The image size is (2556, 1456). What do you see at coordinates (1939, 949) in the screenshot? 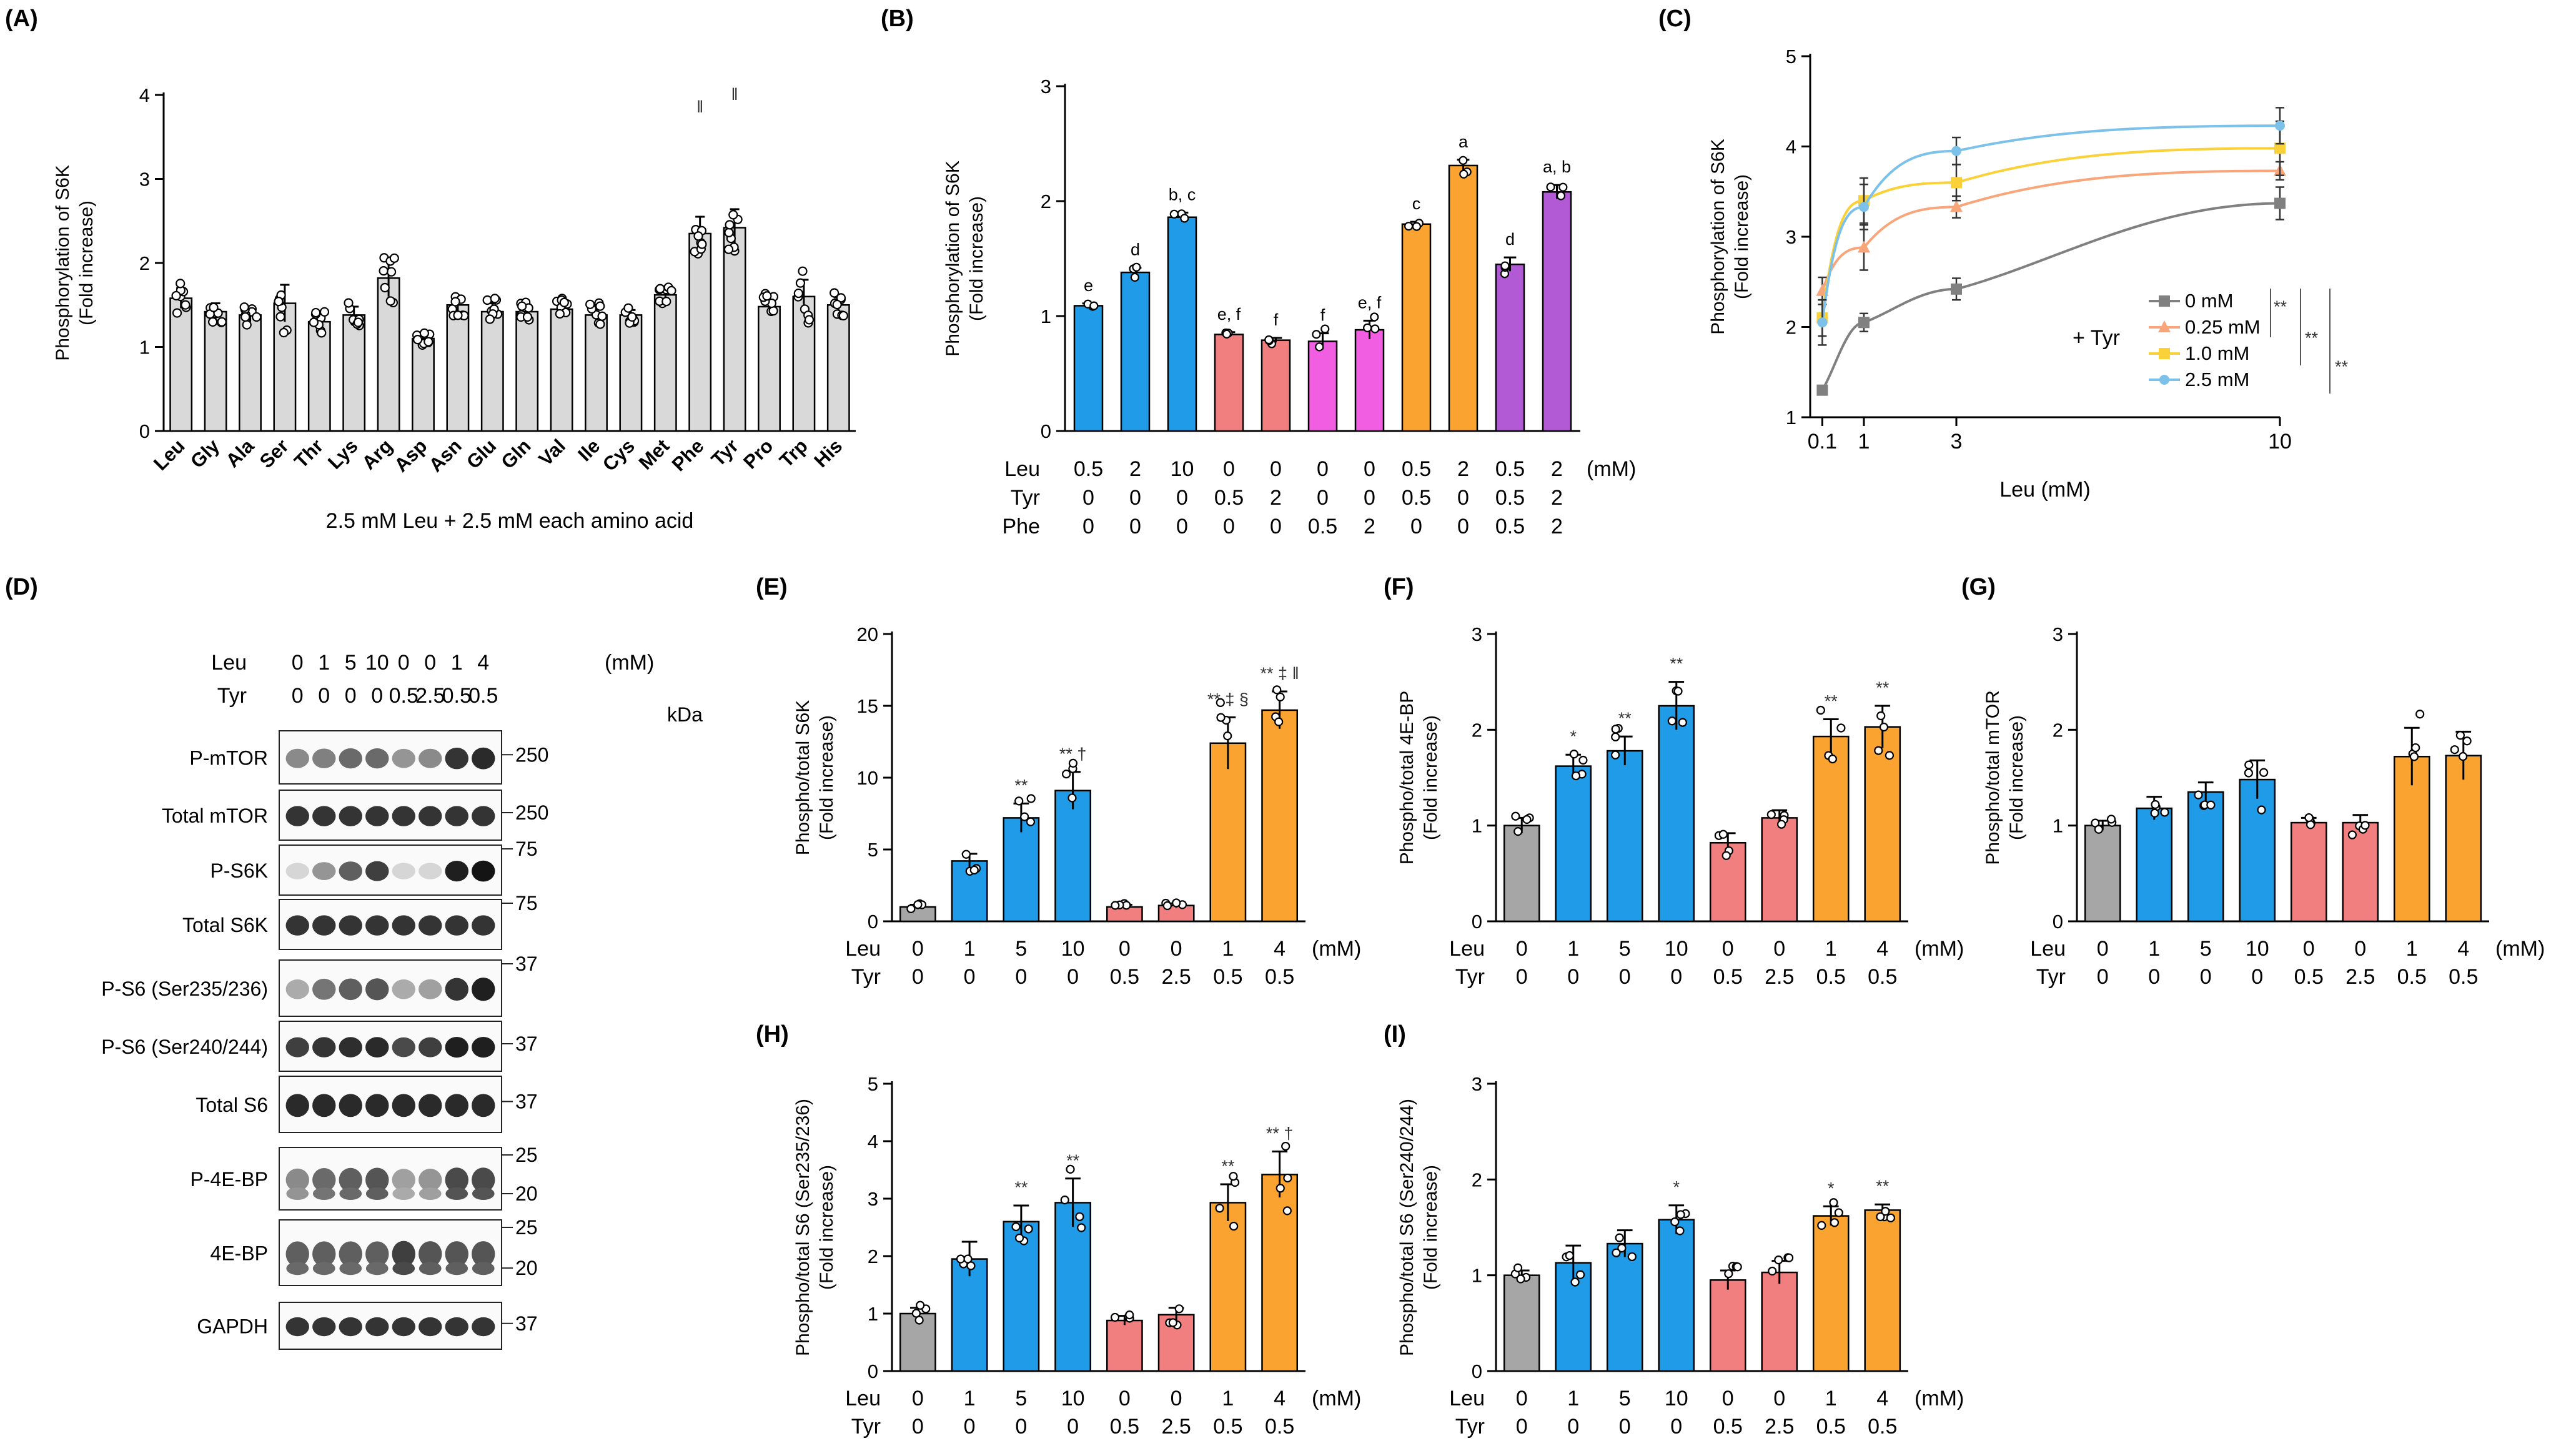
I see `unit-label: (mM)` at bounding box center [1939, 949].